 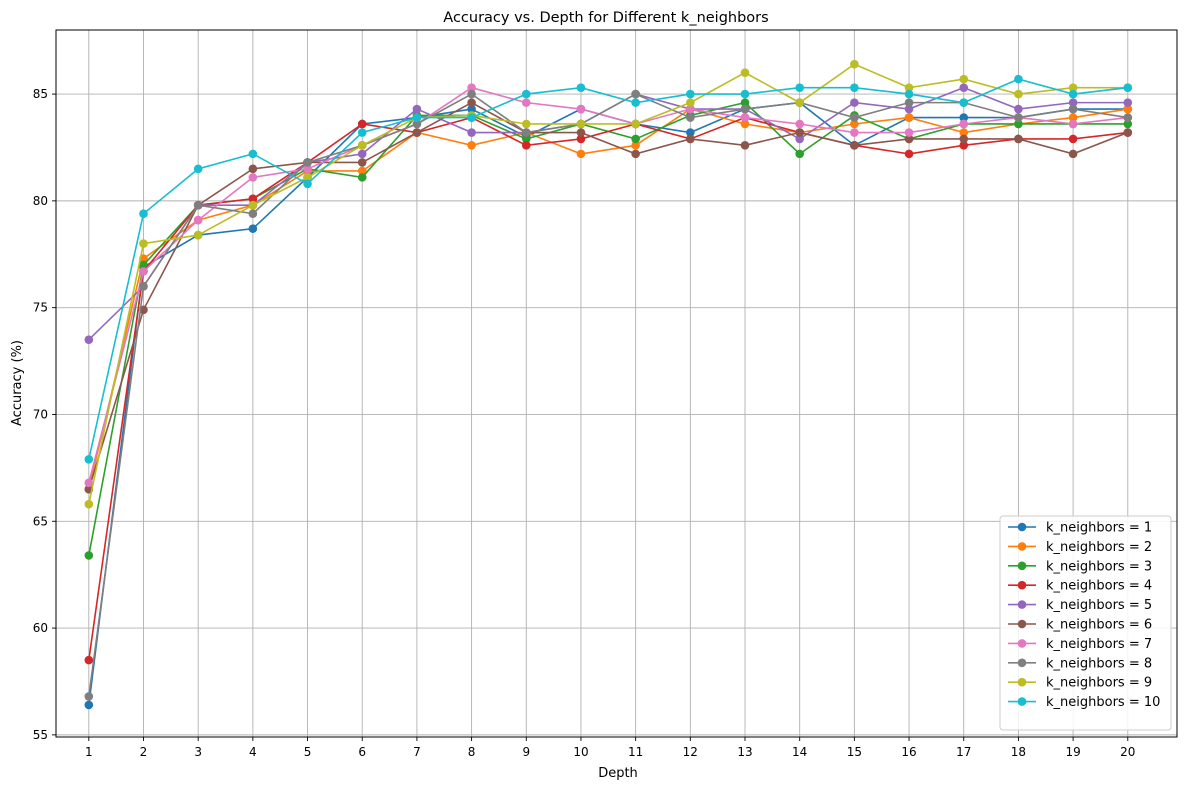 What do you see at coordinates (1099, 566) in the screenshot?
I see `legend-label: k_neighbors = 3` at bounding box center [1099, 566].